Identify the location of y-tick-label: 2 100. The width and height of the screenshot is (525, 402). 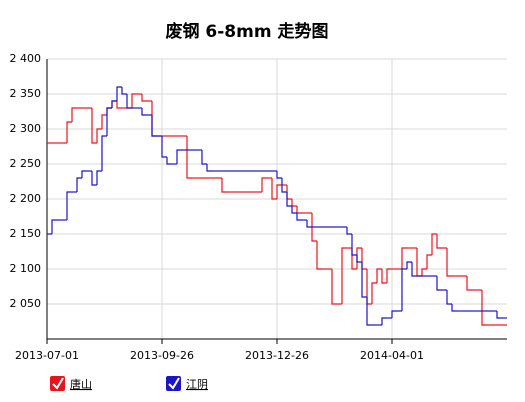
(26, 268).